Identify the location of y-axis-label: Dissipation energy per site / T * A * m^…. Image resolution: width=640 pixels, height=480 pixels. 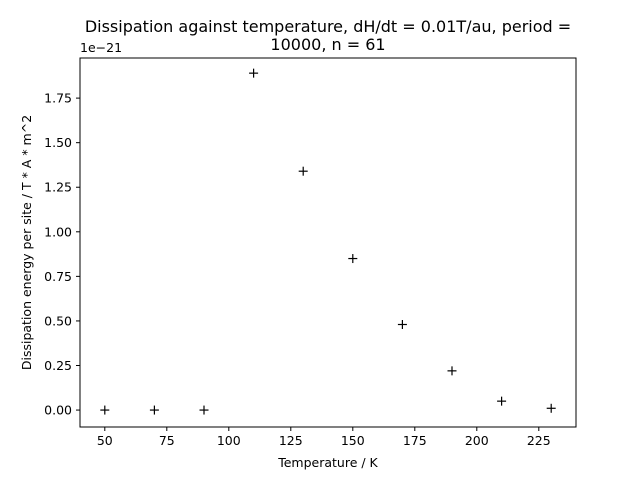
(26, 242).